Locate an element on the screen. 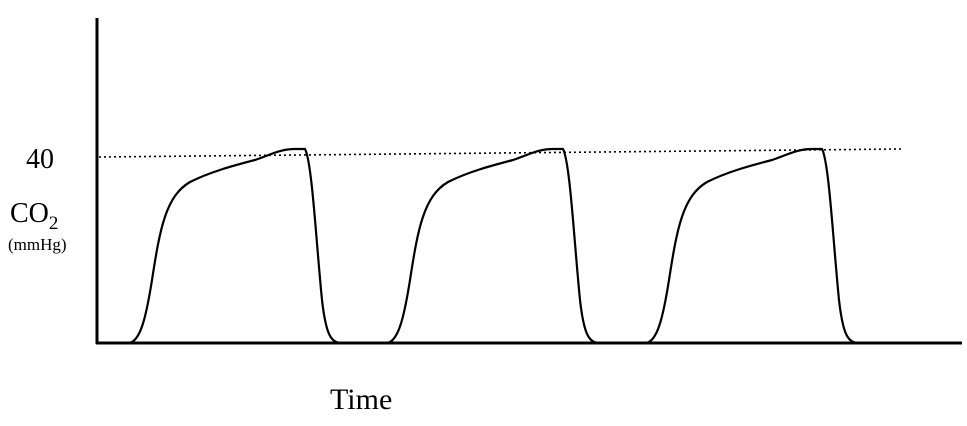 The width and height of the screenshot is (967, 426). y-axis-label: CO2 is located at coordinates (34, 216).